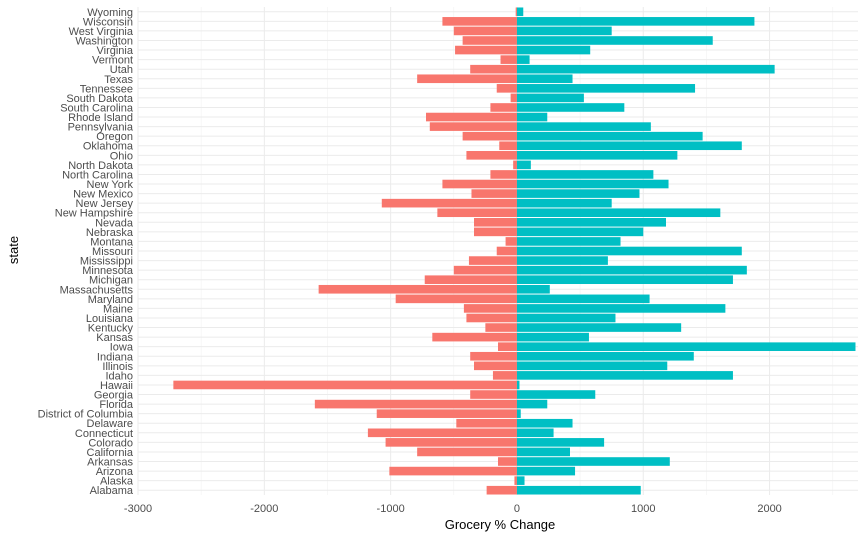 This screenshot has width=866, height=539. Describe the element at coordinates (544, 423) in the screenshot. I see `positive-bar-delaware` at that location.